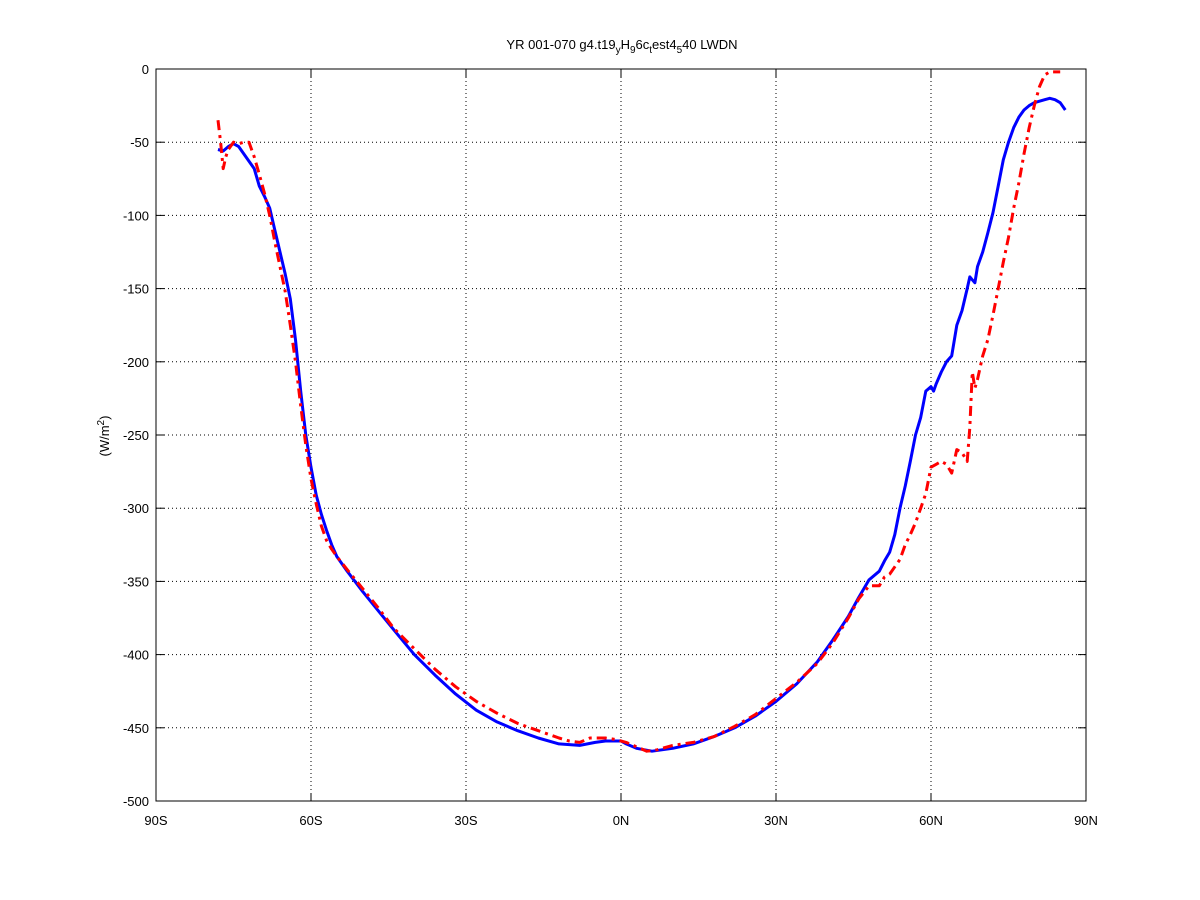  Describe the element at coordinates (560, 44) in the screenshot. I see `title-part-1: YR 001-070 g4.t19` at that location.